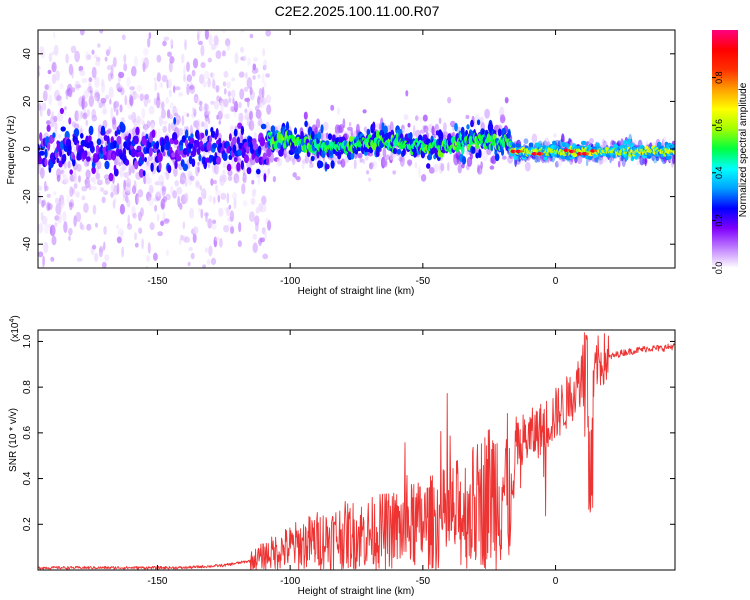  What do you see at coordinates (27, 149) in the screenshot?
I see `y-tick-label: 0` at bounding box center [27, 149].